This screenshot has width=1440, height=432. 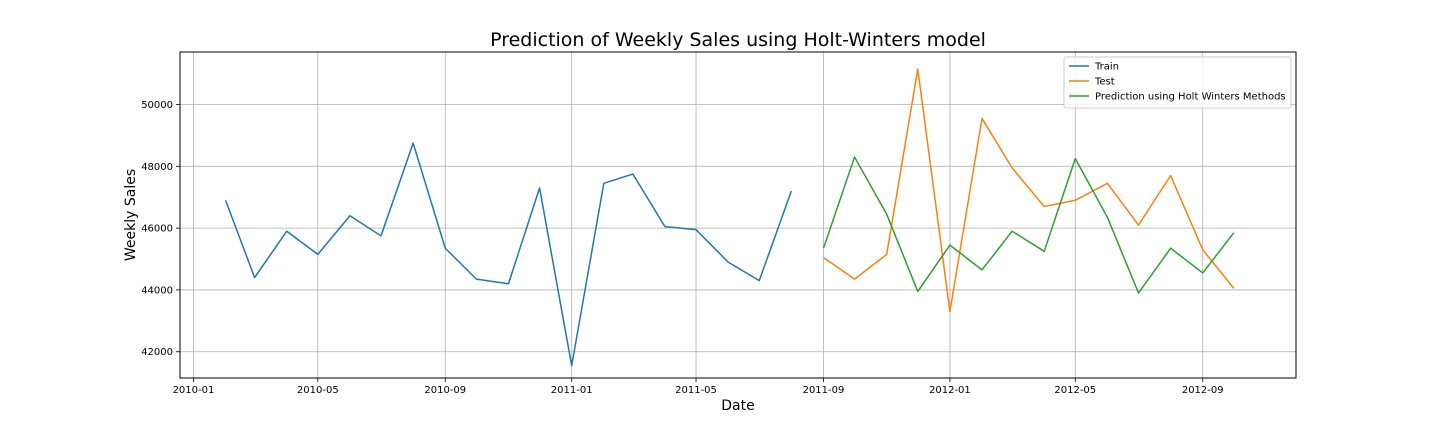 I want to click on y-tick-label: 48000, so click(x=157, y=167).